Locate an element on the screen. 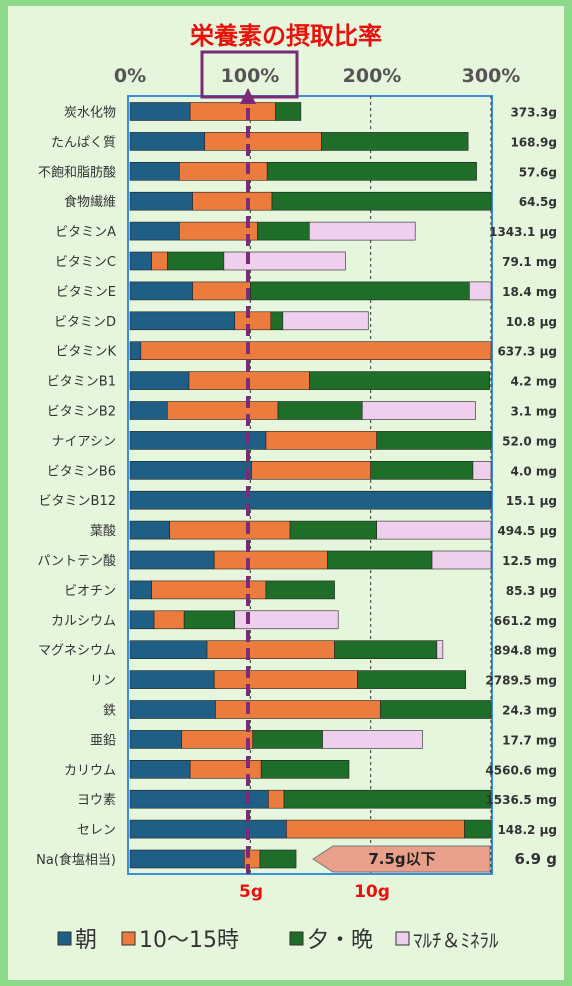  row-amount: 1343.1 µg is located at coordinates (523, 232).